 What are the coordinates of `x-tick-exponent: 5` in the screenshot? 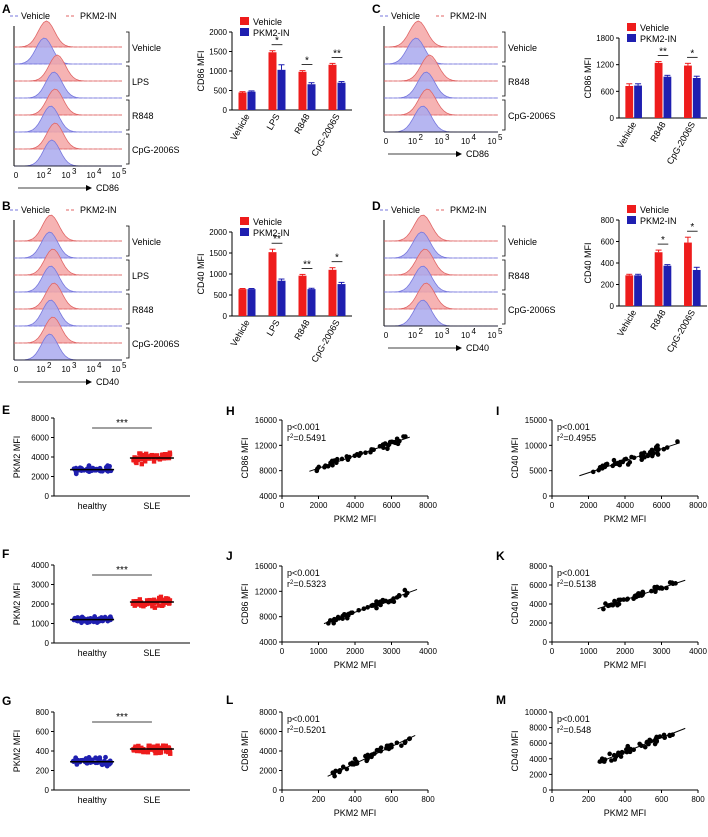 It's located at (124, 171).